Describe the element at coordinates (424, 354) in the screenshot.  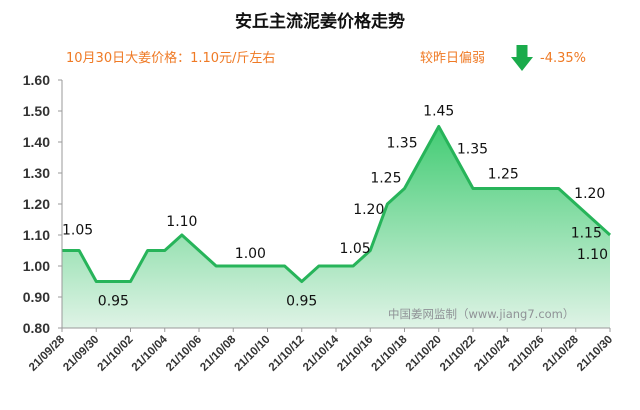
I see `x-tick-label: 21/10/20` at that location.